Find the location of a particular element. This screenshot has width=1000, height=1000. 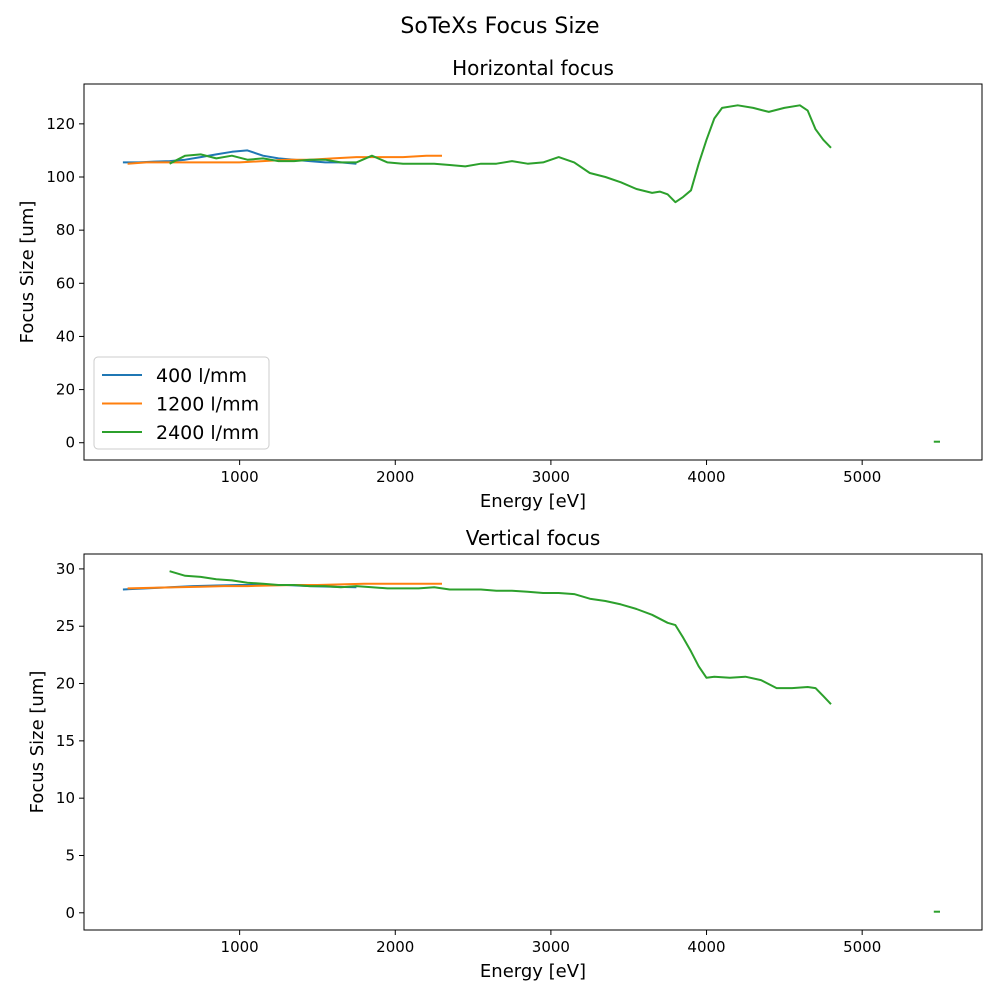

legend: 400 l/mm 1200 l/mm 2400 l/mm is located at coordinates (181, 403).